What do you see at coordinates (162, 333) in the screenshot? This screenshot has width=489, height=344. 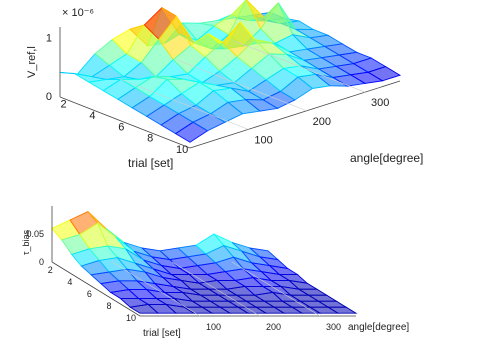 I see `bottom-ylabel: trial [set]` at bounding box center [162, 333].